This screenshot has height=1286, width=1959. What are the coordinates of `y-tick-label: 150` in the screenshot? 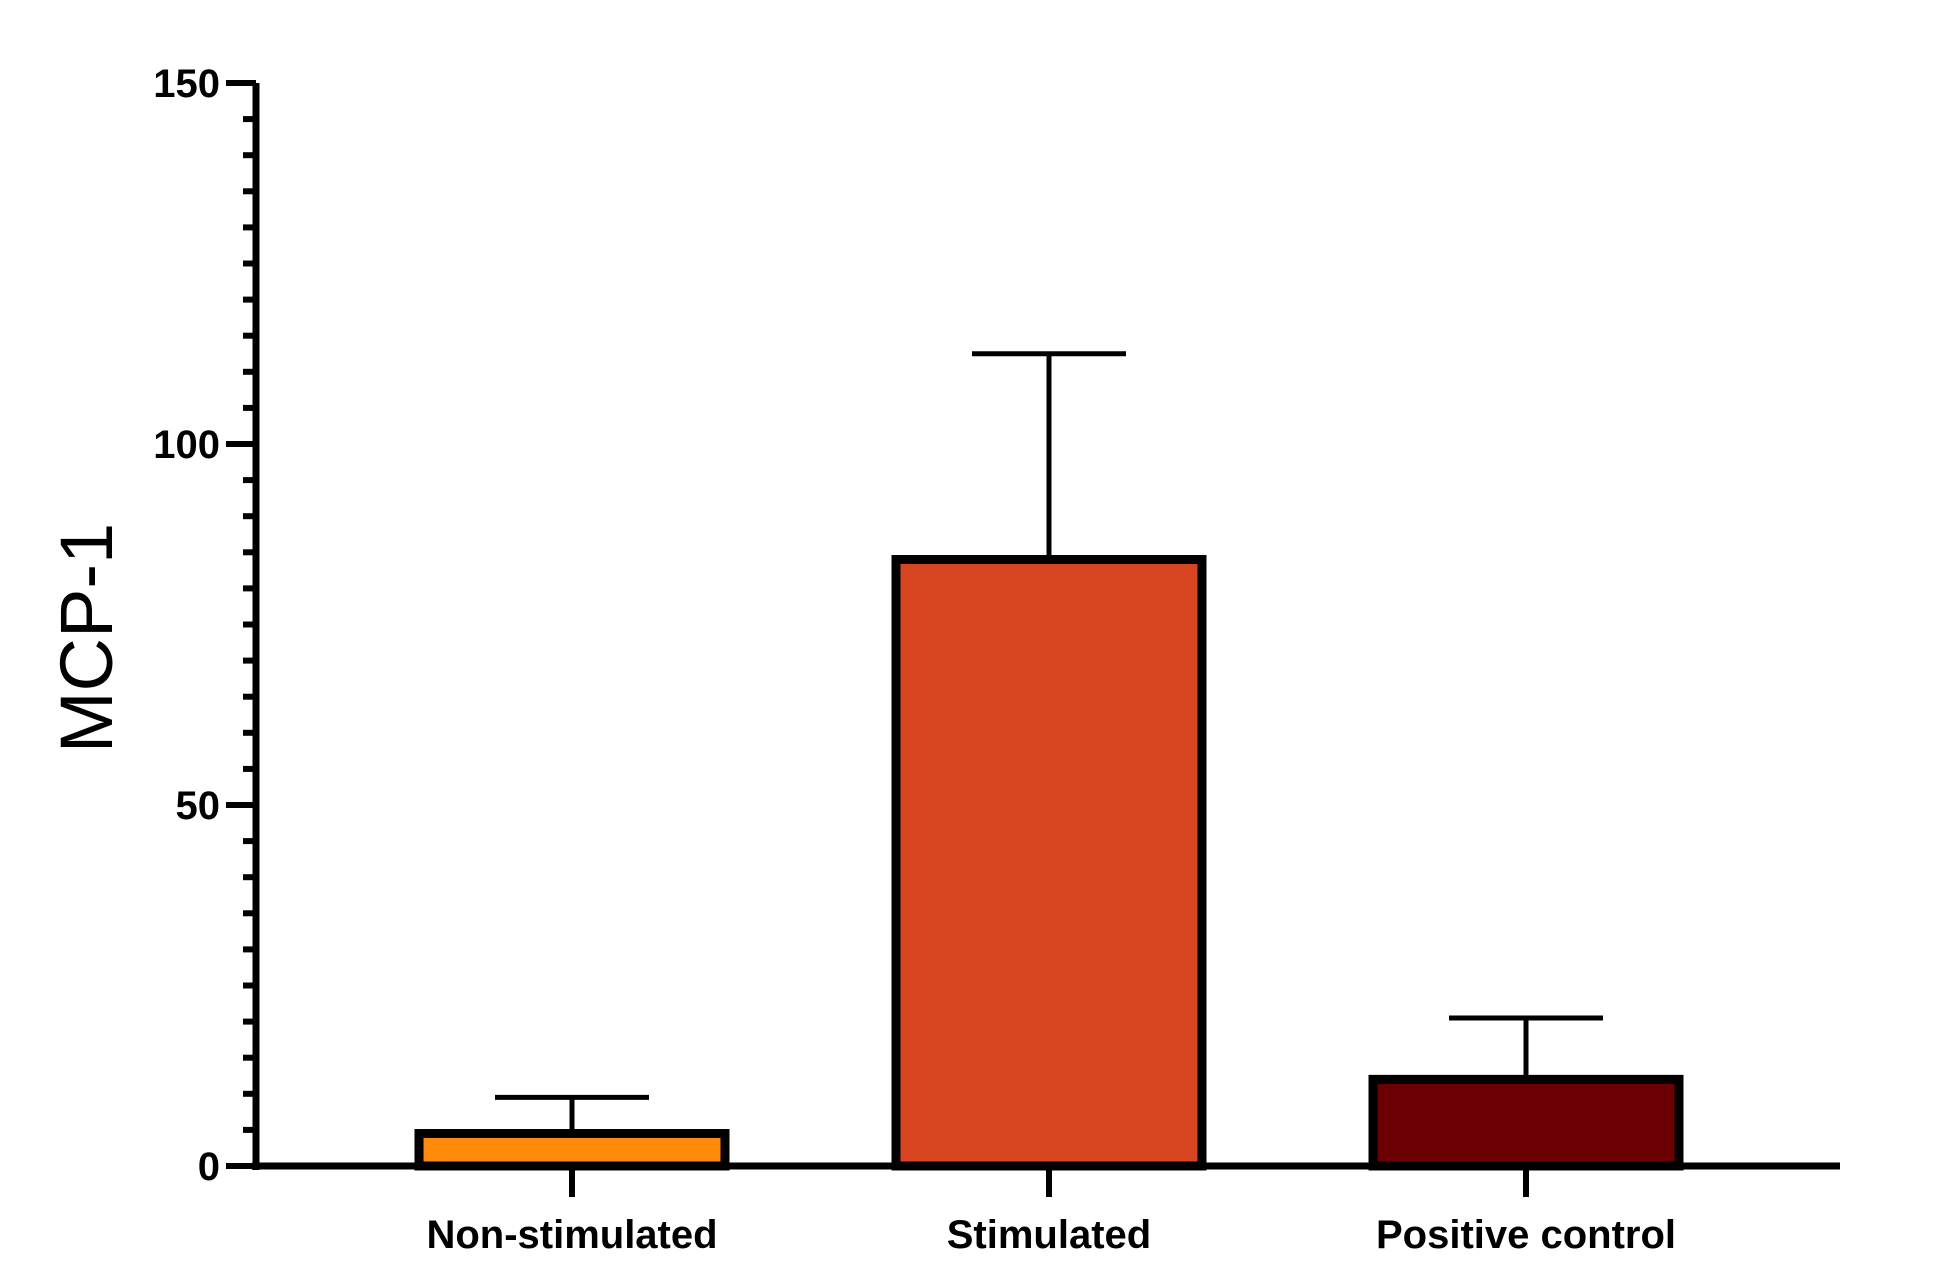 It's located at (186, 84).